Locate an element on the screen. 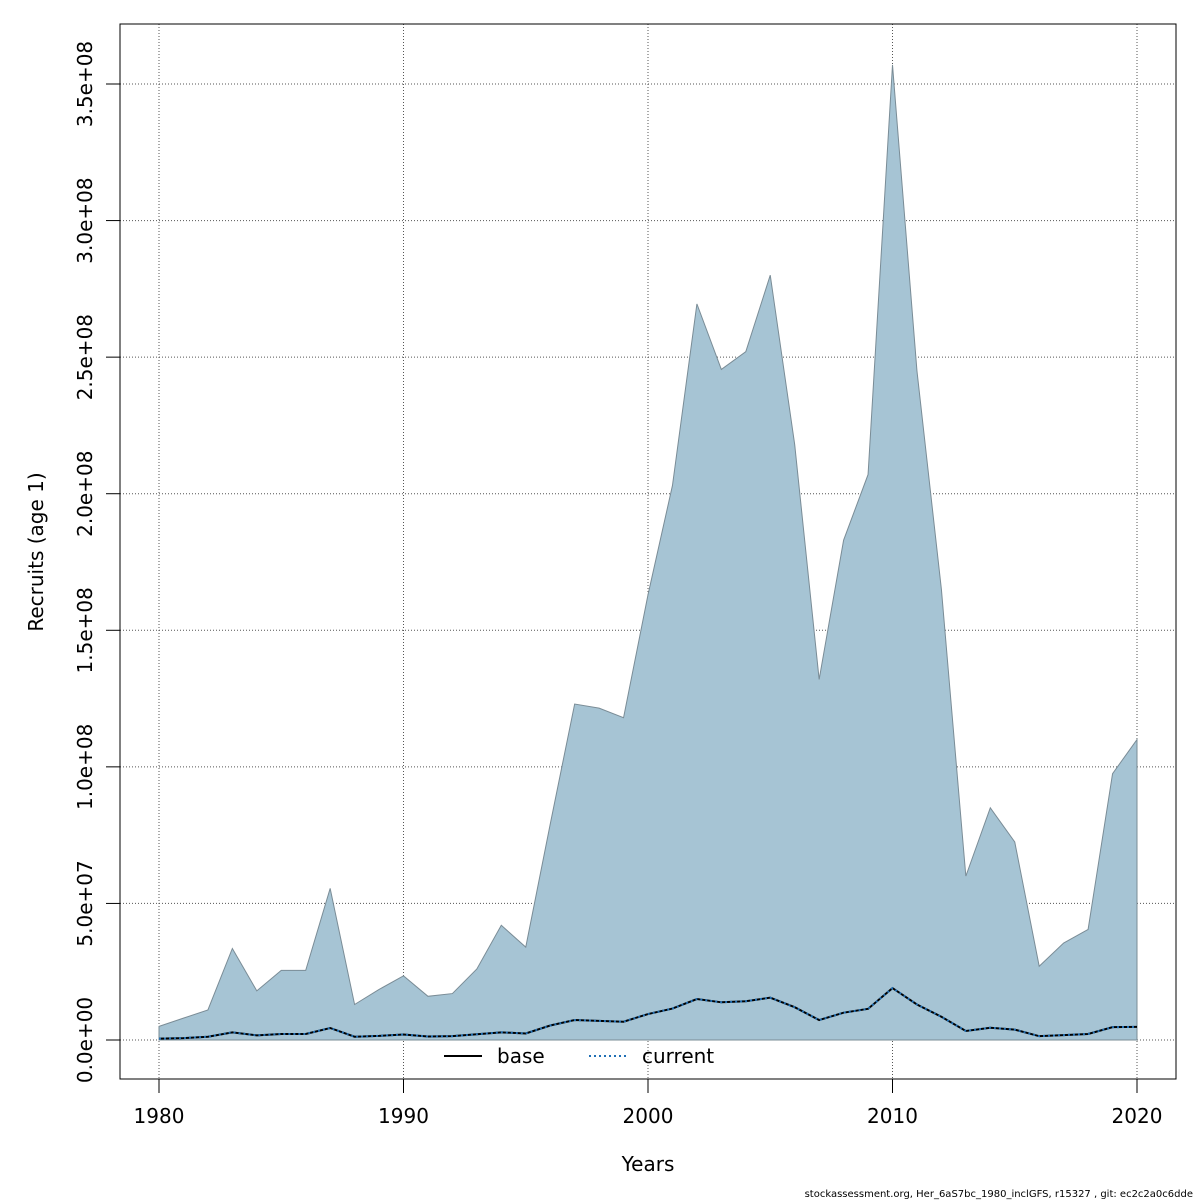 The image size is (1200, 1200). y-tick-label: 3.0e+08 is located at coordinates (85, 220).